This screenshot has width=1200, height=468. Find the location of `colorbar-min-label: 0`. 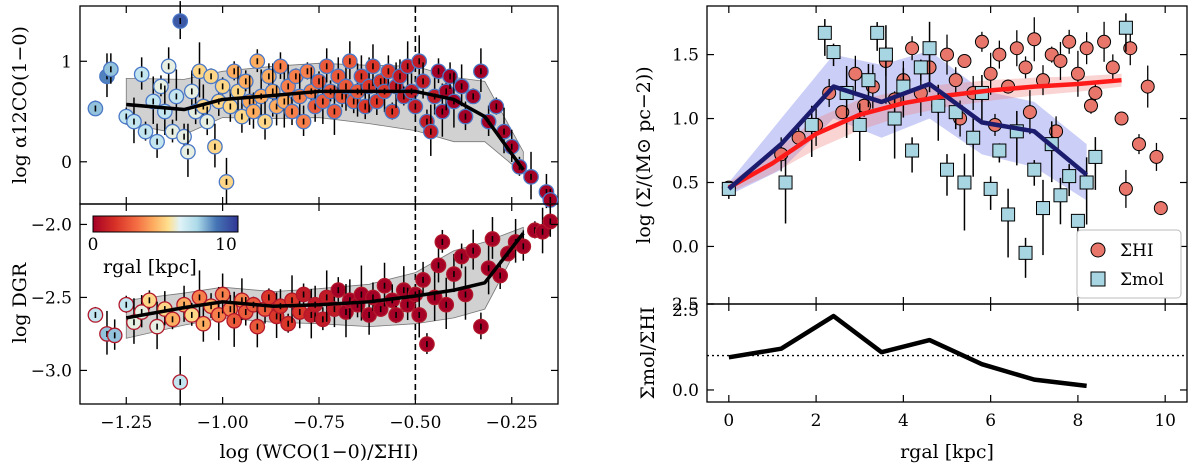

colorbar-min-label: 0 is located at coordinates (93, 245).